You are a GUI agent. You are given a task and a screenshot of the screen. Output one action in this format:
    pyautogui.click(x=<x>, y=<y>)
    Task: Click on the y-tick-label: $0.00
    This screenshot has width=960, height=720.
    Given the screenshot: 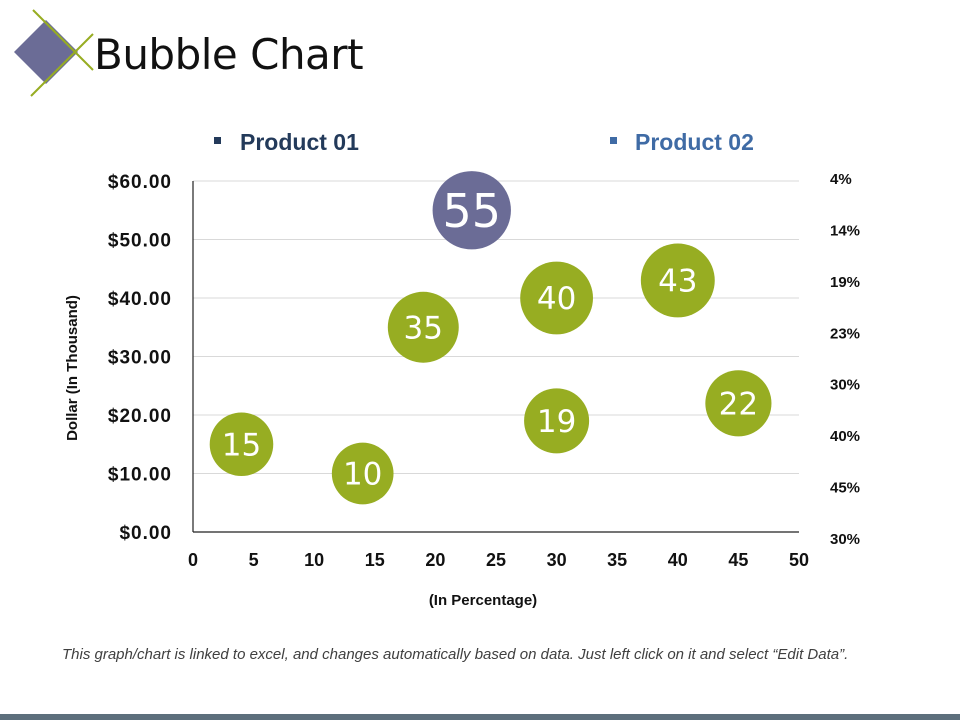 What is the action you would take?
    pyautogui.click(x=145, y=533)
    